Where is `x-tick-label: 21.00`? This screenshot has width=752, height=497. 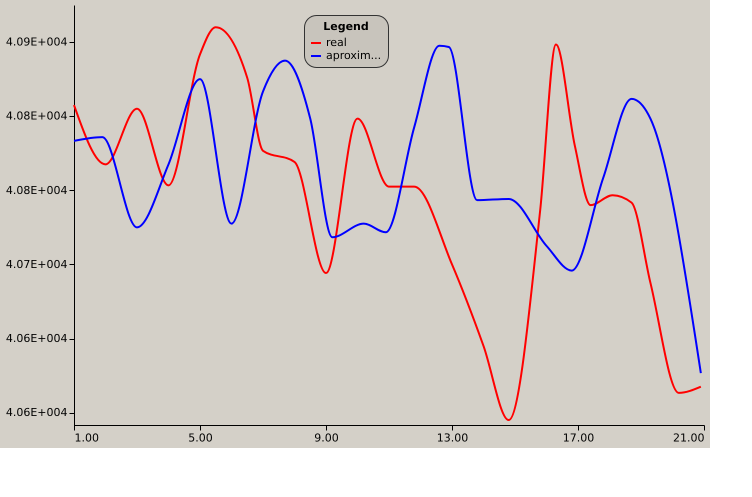 x-tick-label: 21.00 is located at coordinates (688, 438).